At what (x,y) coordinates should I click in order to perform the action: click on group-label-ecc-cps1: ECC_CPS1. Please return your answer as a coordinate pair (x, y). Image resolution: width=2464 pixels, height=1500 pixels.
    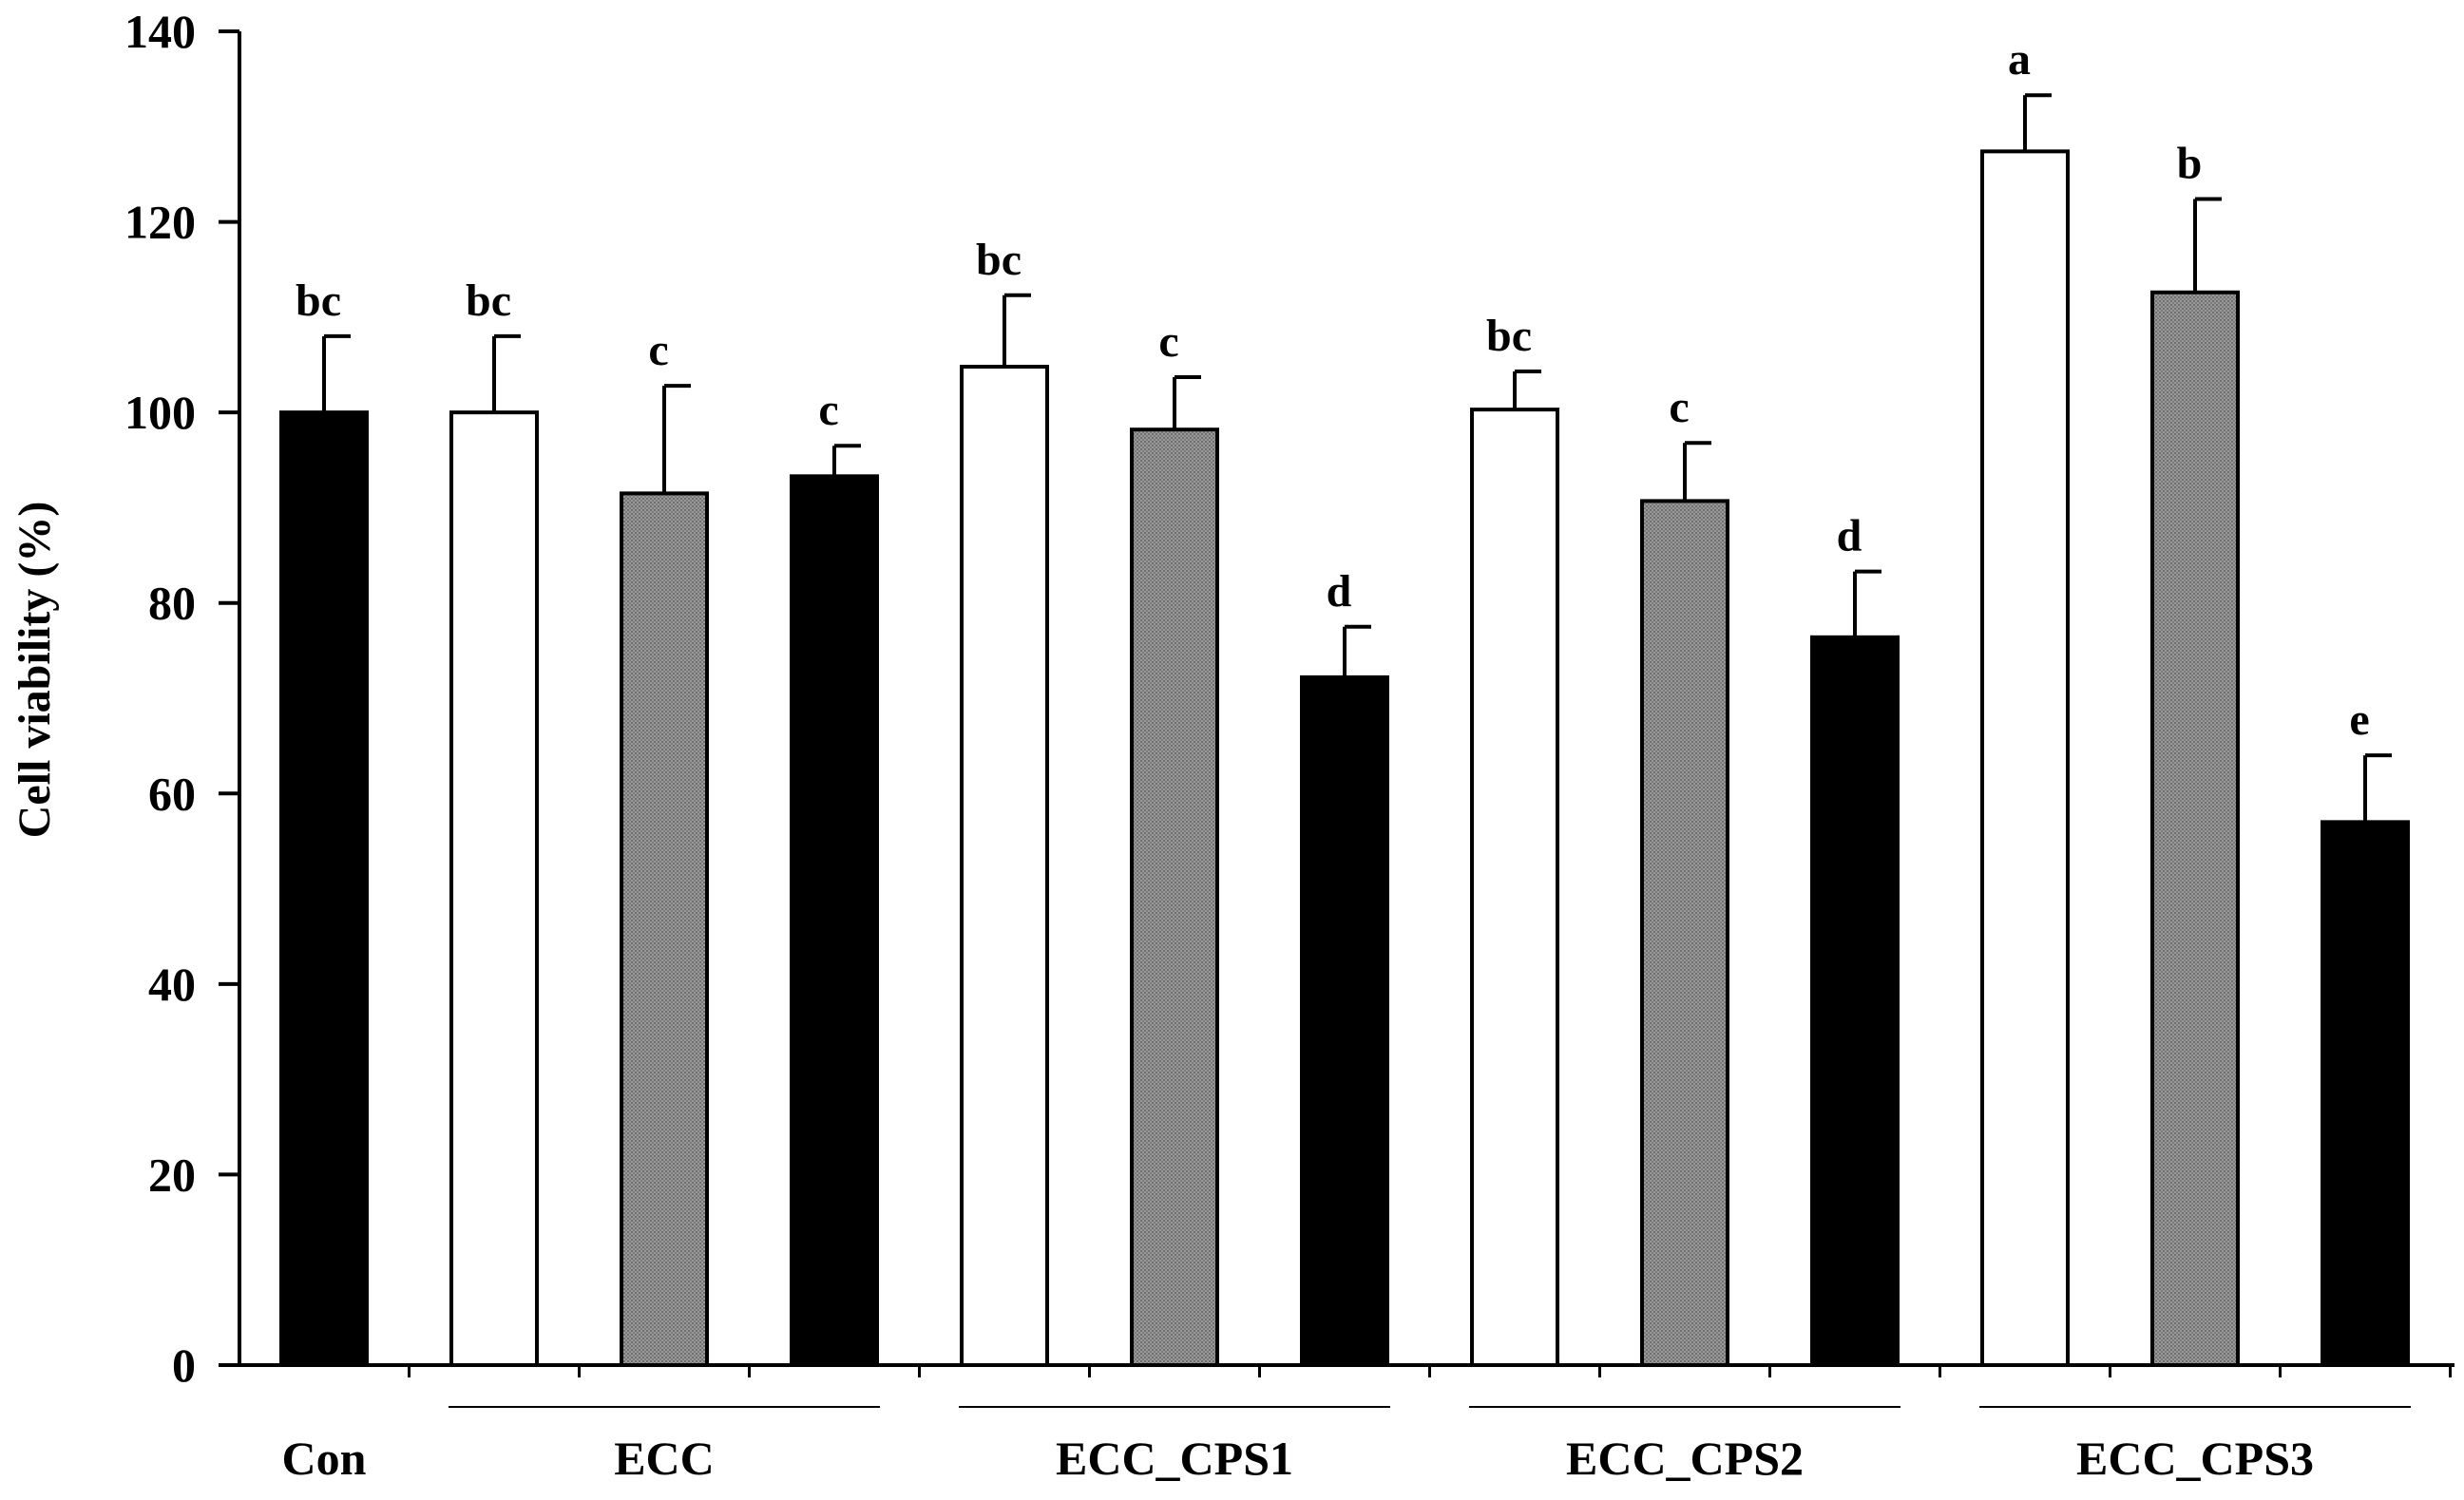
    Looking at the image, I should click on (1174, 1458).